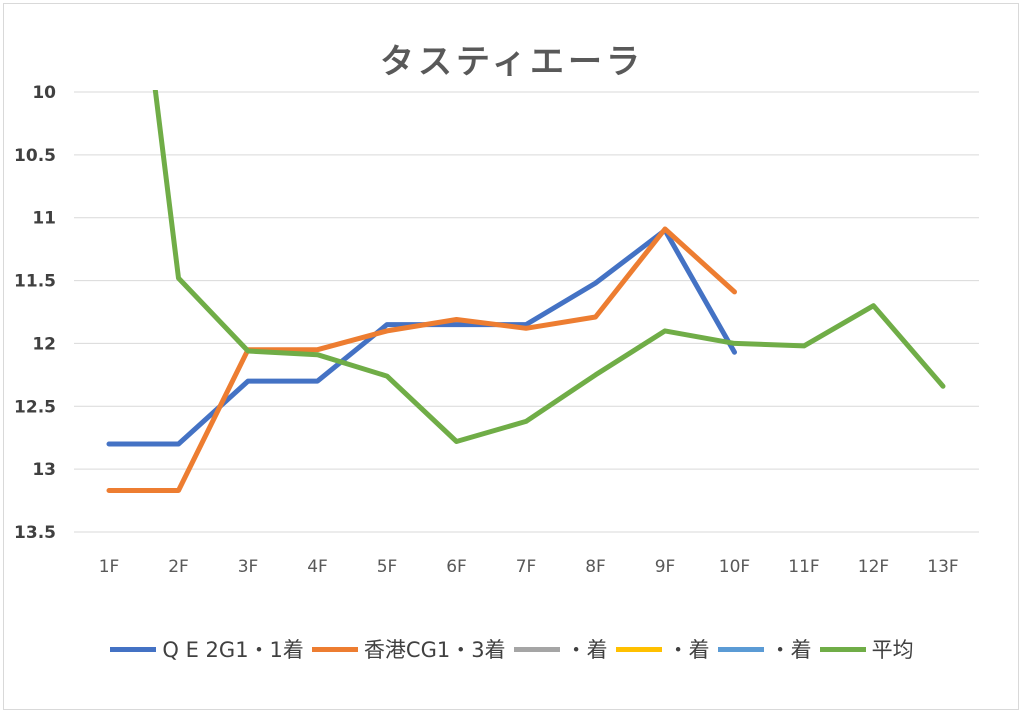 The width and height of the screenshot is (1024, 715). What do you see at coordinates (44, 219) in the screenshot?
I see `y-tick-label: 11` at bounding box center [44, 219].